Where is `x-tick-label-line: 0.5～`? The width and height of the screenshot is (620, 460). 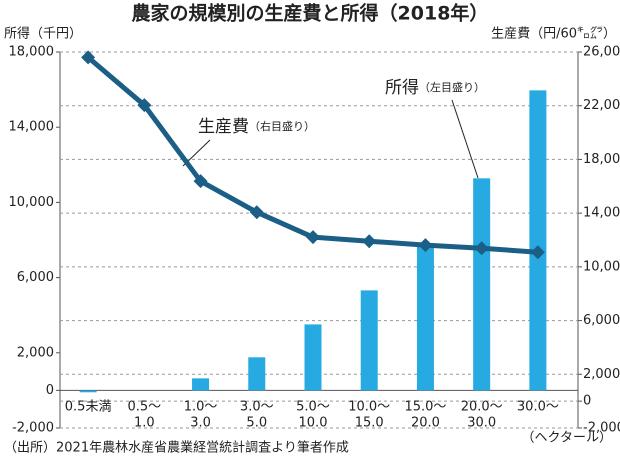 x-tick-label-line: 0.5～ is located at coordinates (144, 406).